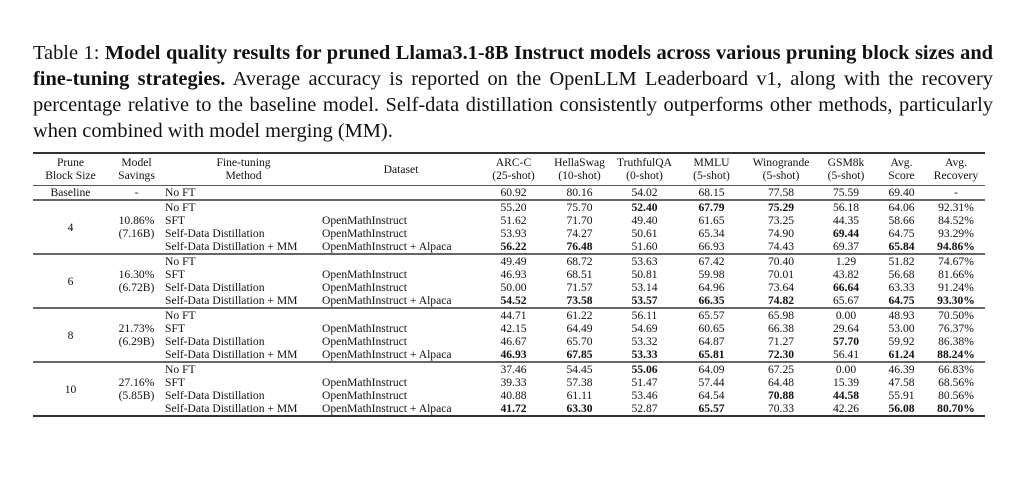 The image size is (1024, 478). Describe the element at coordinates (901, 274) in the screenshot. I see `metric-cell: 56.68` at that location.